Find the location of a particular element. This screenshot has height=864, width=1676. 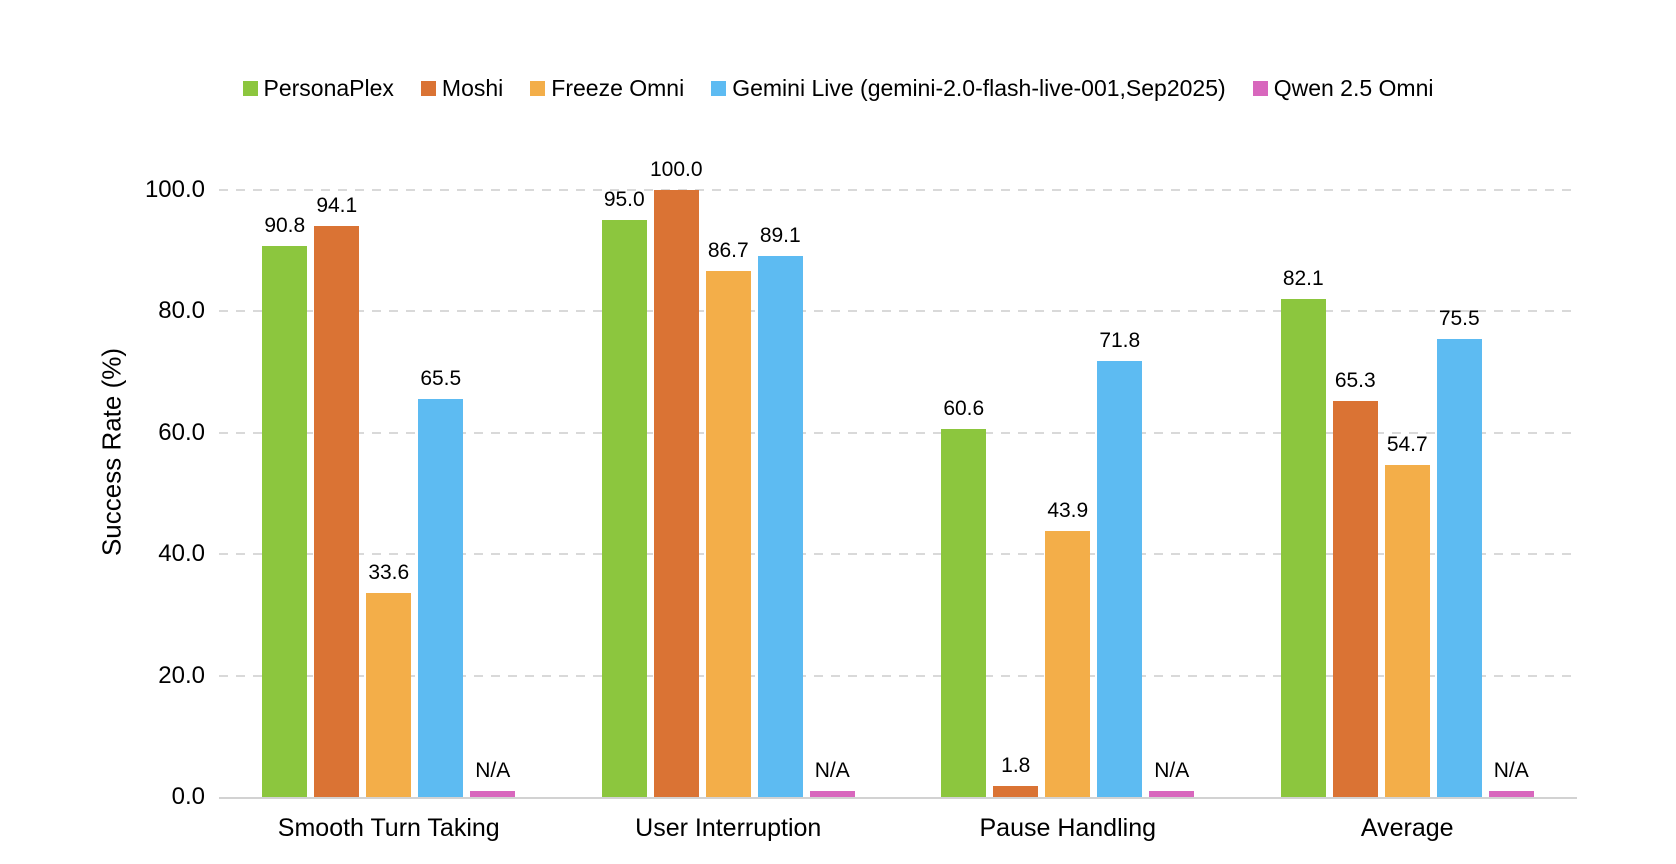

bar-personaplex-user-interruption: 95.0 is located at coordinates (624, 493).